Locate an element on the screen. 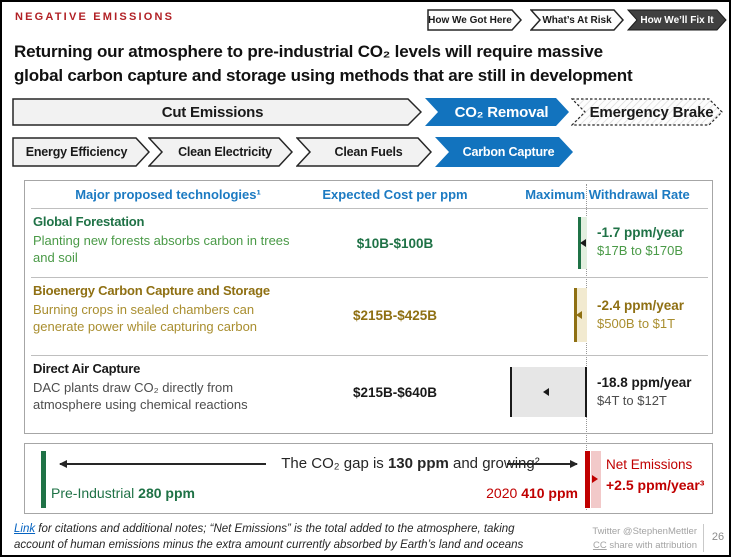 This screenshot has width=731, height=557. rate-value: -18.8 ppm/year is located at coordinates (644, 382).